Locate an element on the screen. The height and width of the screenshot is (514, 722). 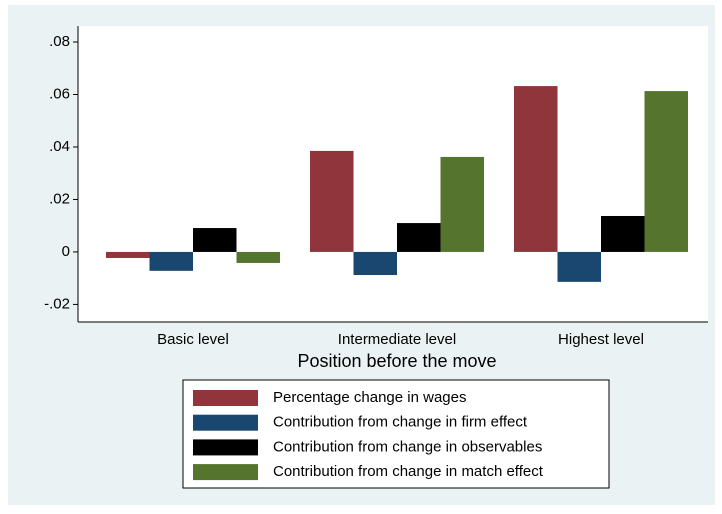
legend-label: Percentage change in wages is located at coordinates (369, 397).